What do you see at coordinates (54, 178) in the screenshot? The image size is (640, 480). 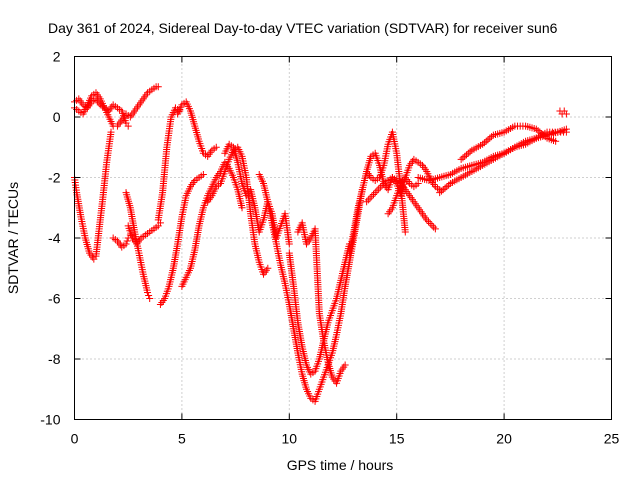 I see `y-tick-label: -2` at bounding box center [54, 178].